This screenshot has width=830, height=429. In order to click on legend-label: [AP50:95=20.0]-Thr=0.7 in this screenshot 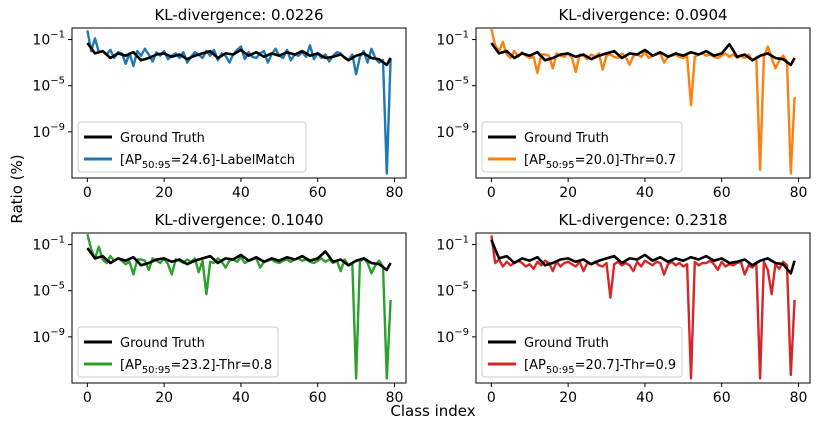, I will do `click(600, 162)`.